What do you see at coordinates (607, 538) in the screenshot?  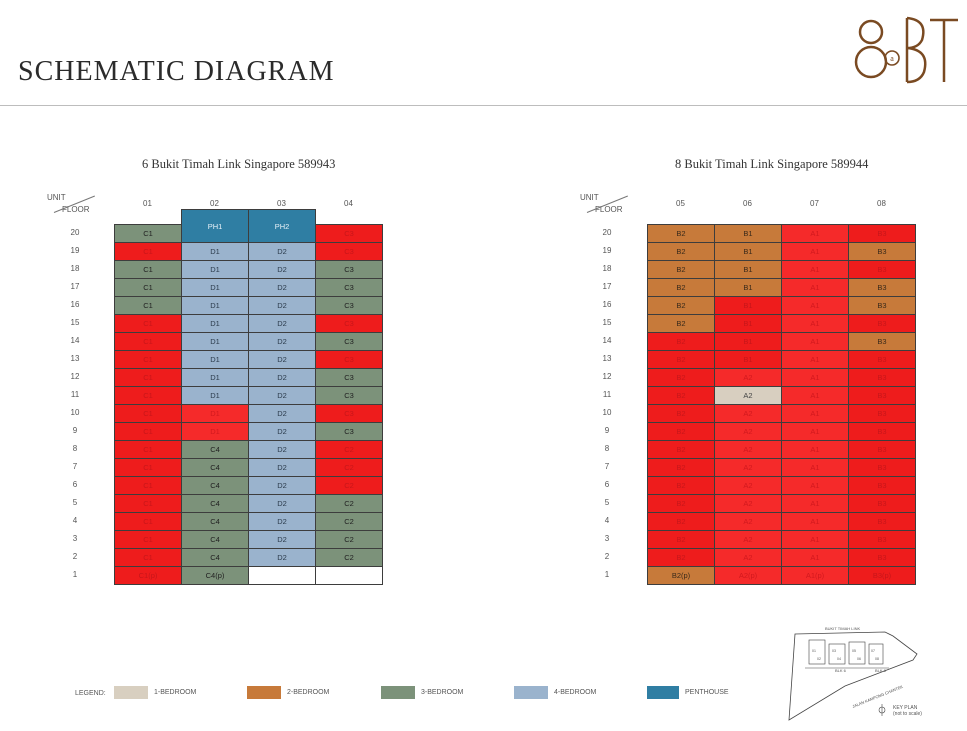 I see `floor-label: 3` at bounding box center [607, 538].